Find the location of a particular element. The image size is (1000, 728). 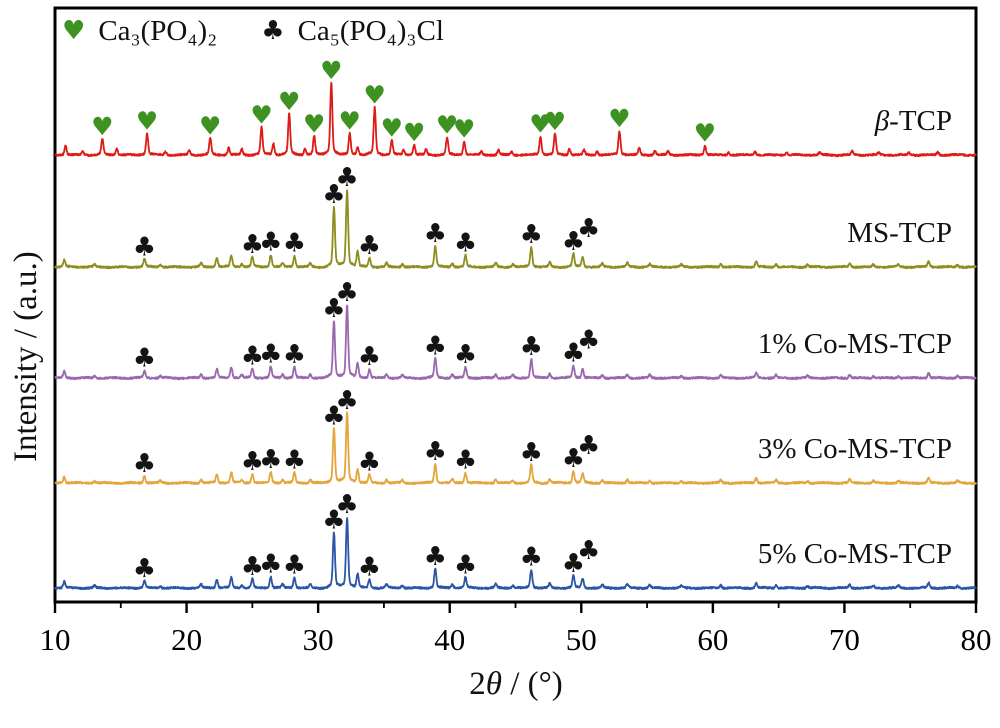

x-tick-label: 50 is located at coordinates (581, 639).